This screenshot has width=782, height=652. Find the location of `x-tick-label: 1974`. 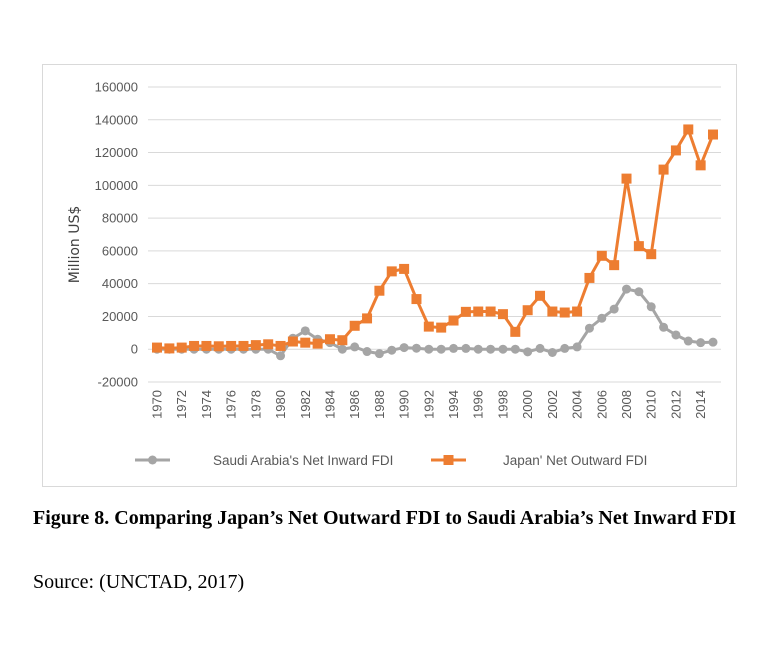

x-tick-label: 1974 is located at coordinates (206, 404).